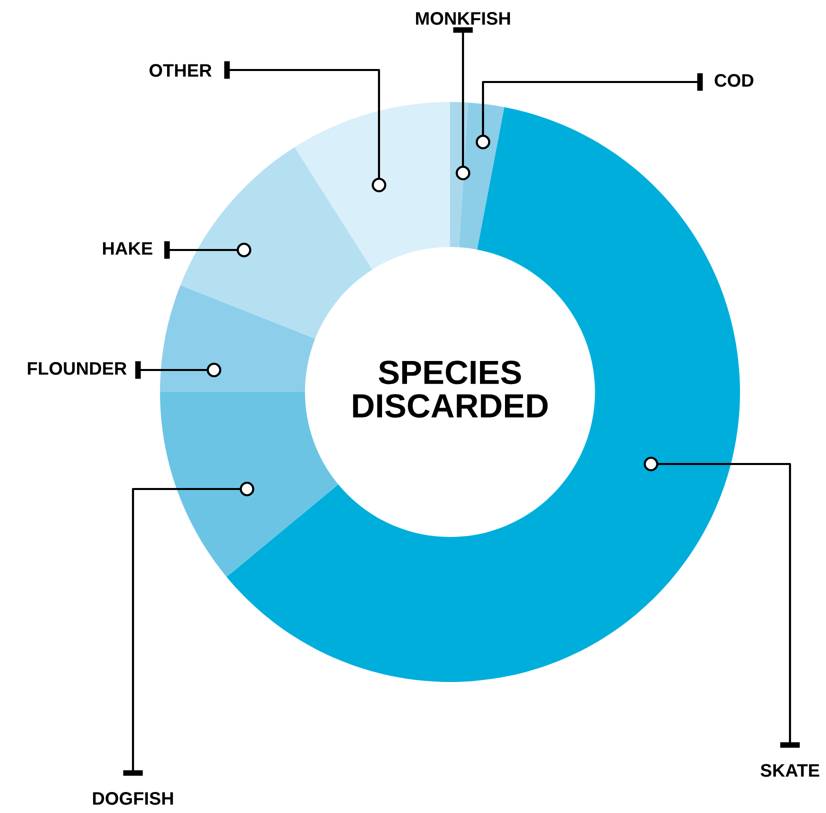 This screenshot has width=826, height=813. What do you see at coordinates (463, 18) in the screenshot?
I see `slice-label: MONKFISH` at bounding box center [463, 18].